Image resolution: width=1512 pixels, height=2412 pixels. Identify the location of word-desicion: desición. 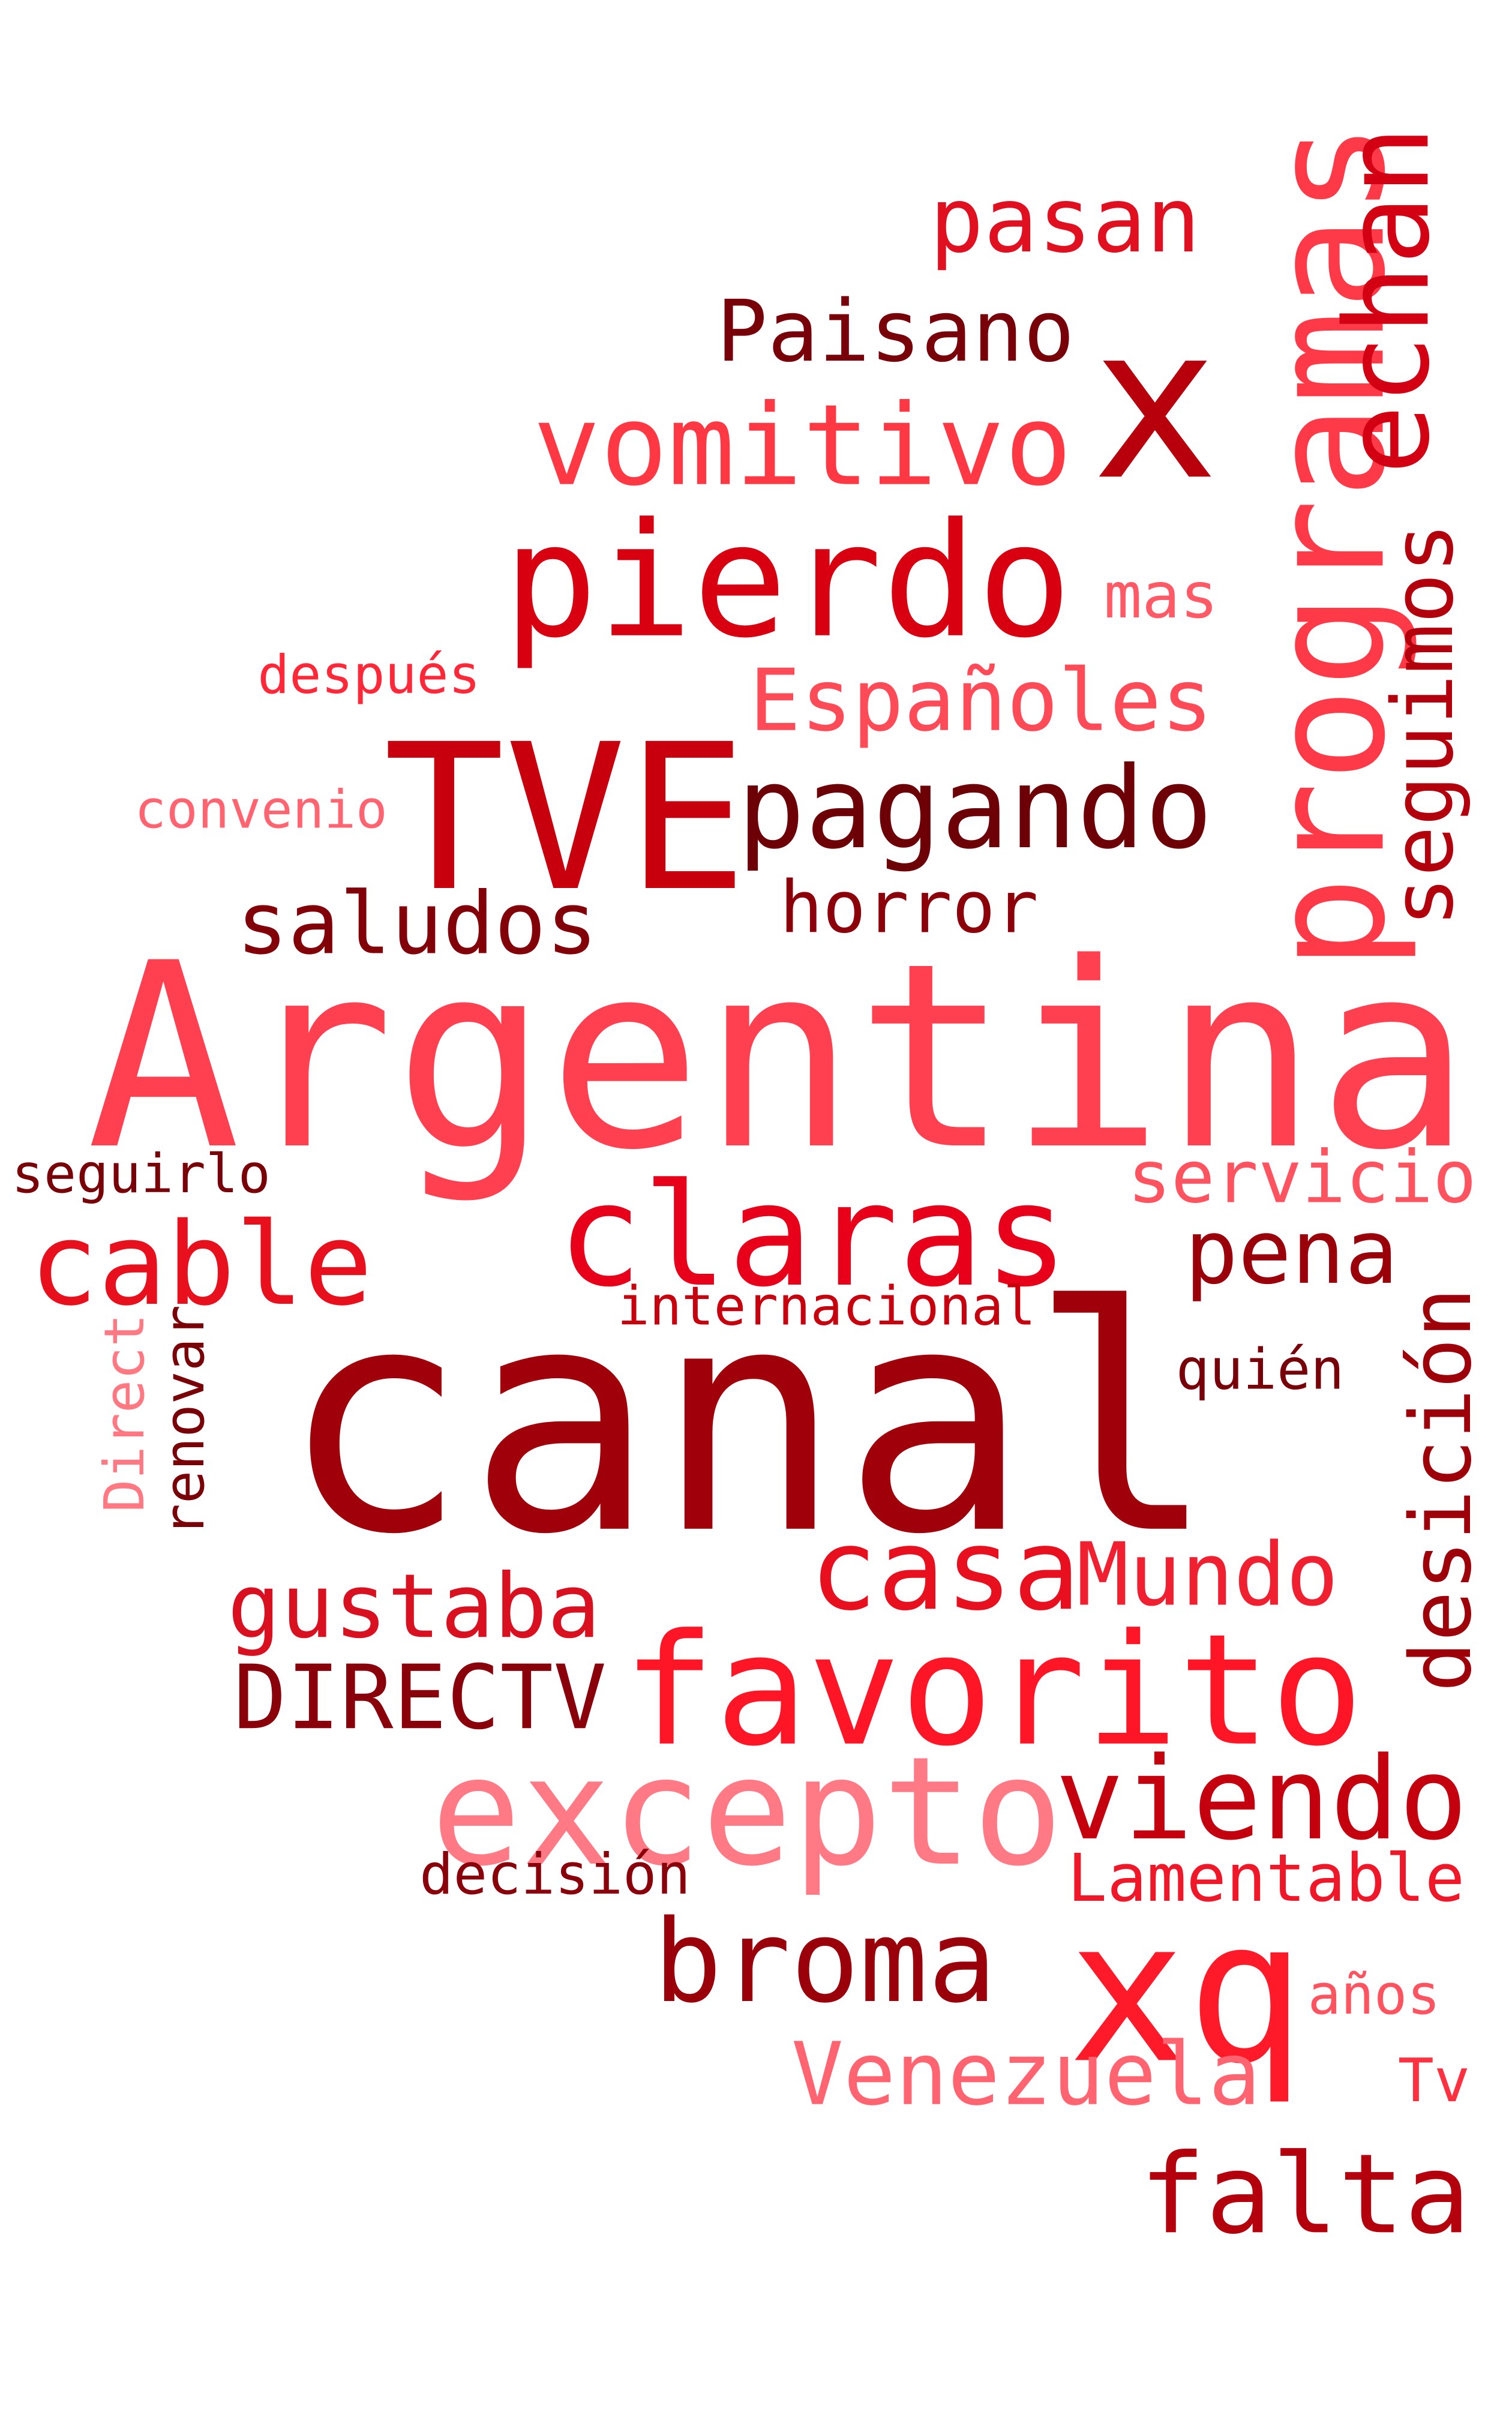
(1441, 1489).